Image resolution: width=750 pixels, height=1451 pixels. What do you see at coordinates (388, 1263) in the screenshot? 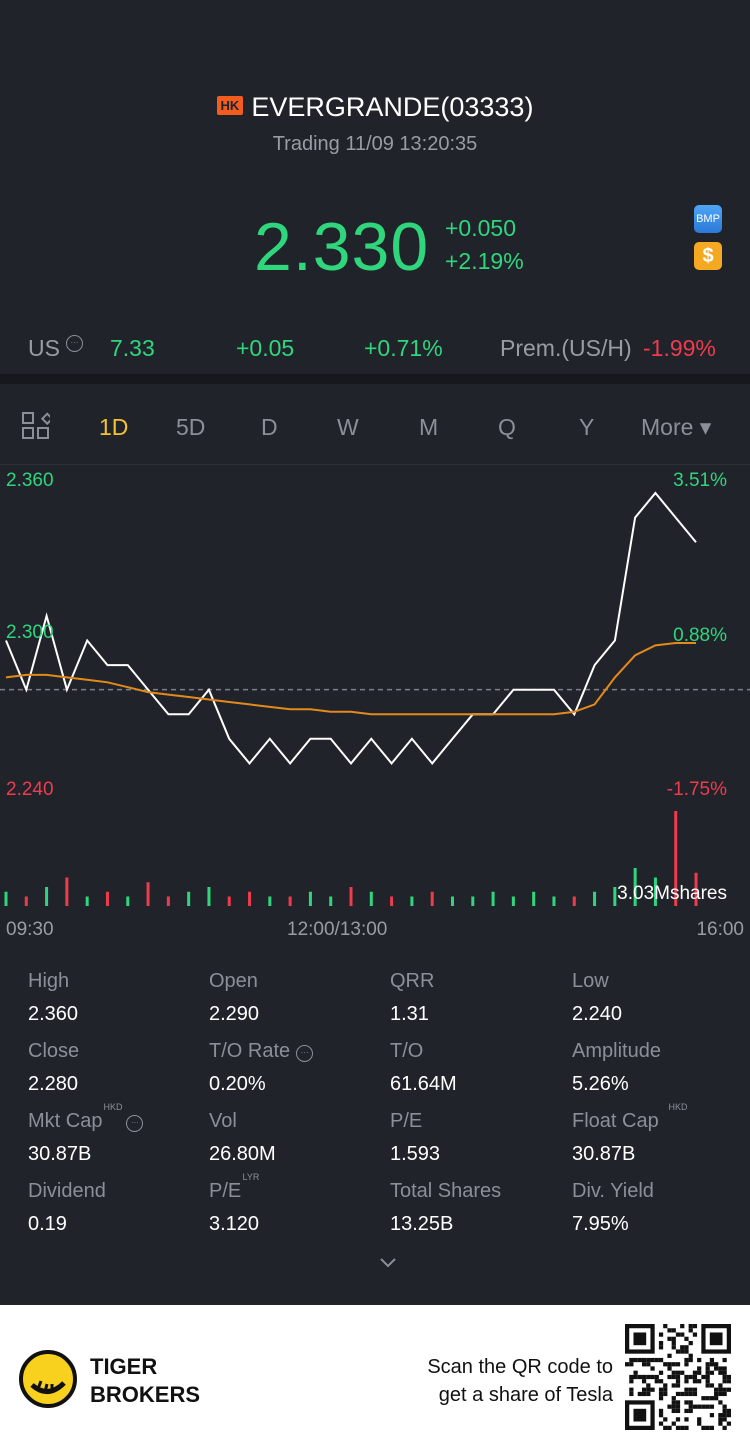
I see `chevron-down-icon` at bounding box center [388, 1263].